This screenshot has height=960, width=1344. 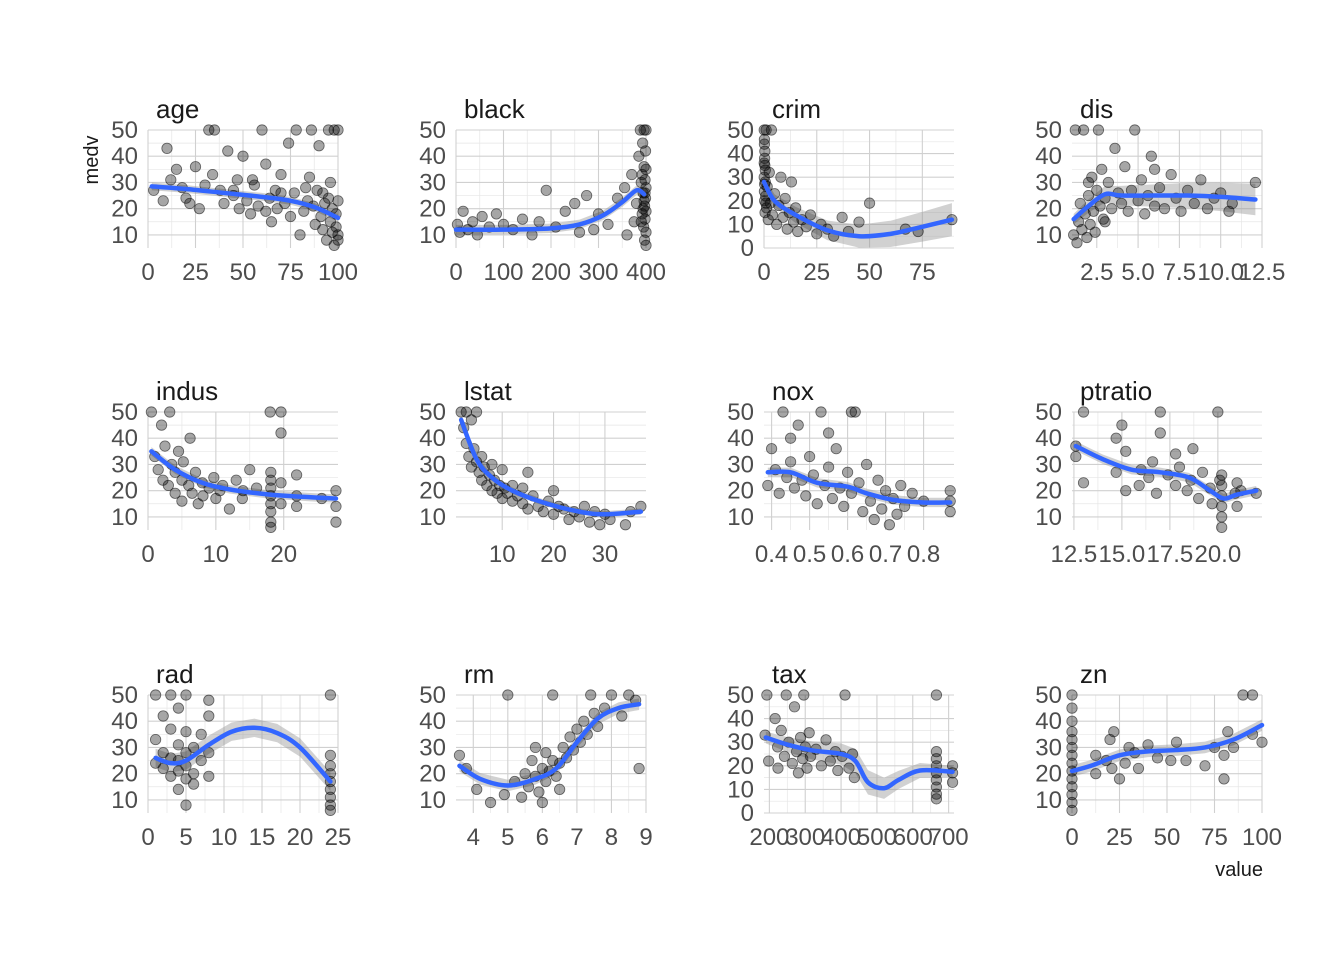 I want to click on x-tick-label: 0.8, so click(x=923, y=554).